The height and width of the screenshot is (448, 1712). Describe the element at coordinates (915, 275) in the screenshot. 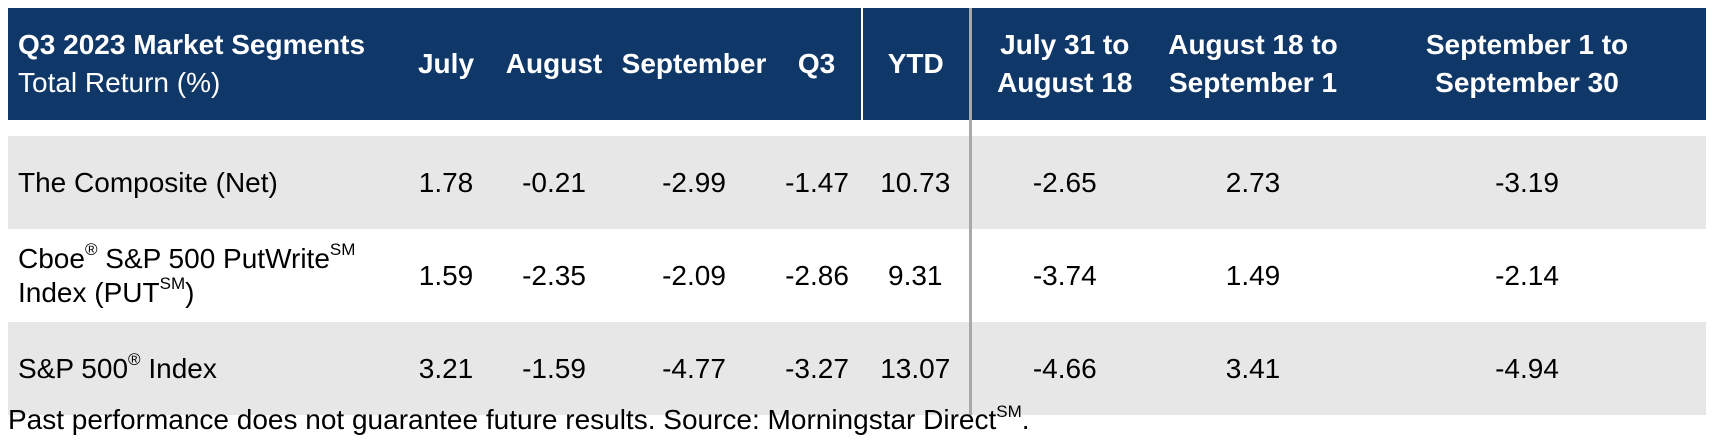

I see `cell-putwrite-ytd: 9.31` at that location.